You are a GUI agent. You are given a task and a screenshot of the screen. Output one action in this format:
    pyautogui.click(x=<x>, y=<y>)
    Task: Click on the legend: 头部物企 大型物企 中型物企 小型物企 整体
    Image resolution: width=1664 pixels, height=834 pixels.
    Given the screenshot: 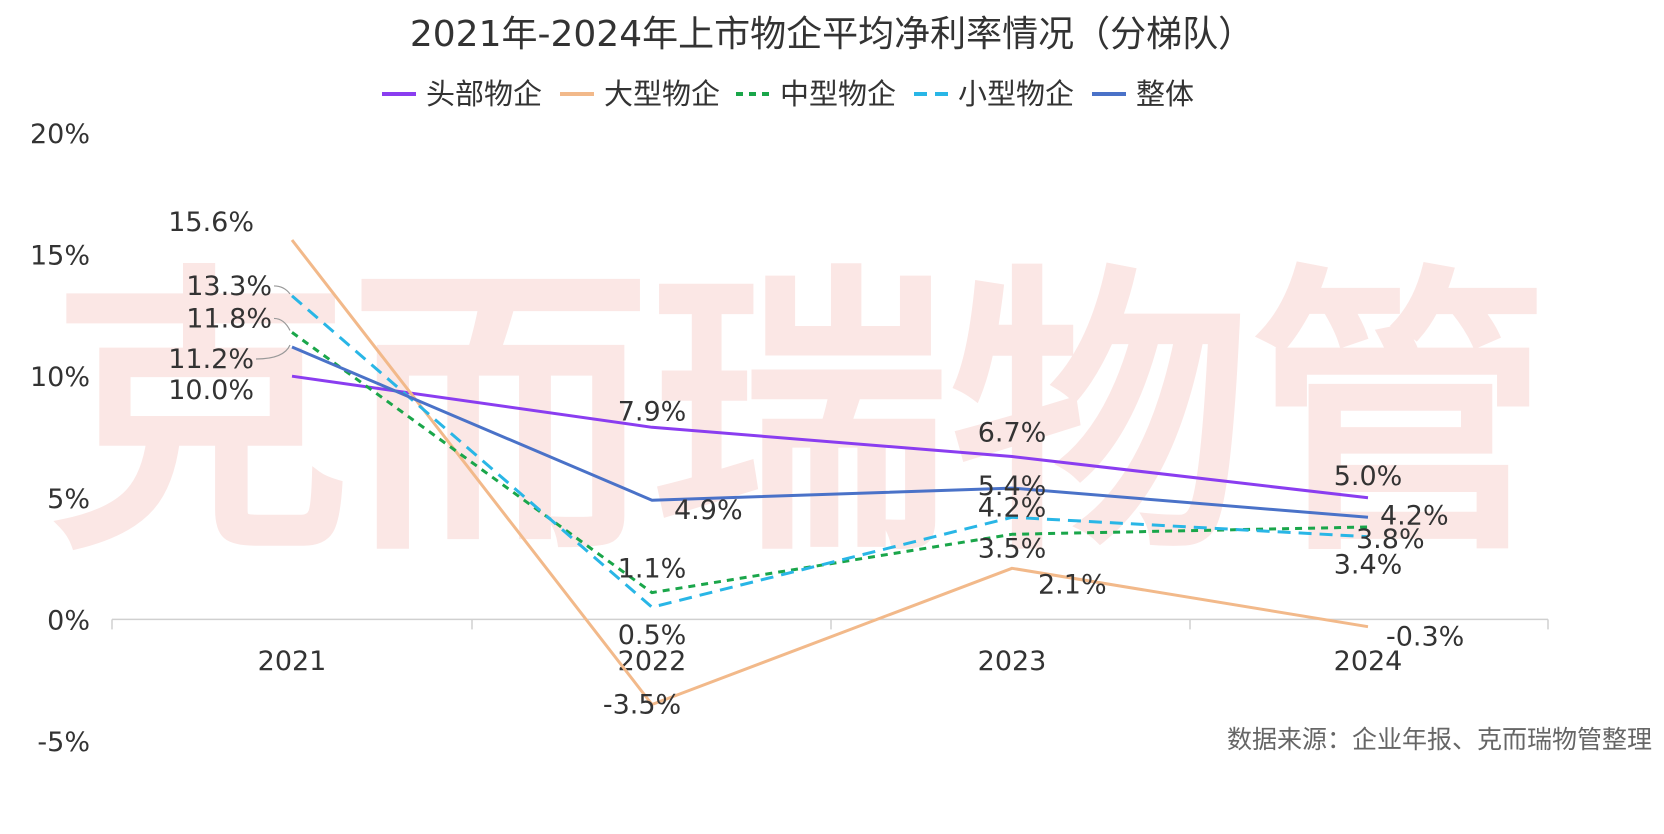 What is the action you would take?
    pyautogui.click(x=788, y=94)
    